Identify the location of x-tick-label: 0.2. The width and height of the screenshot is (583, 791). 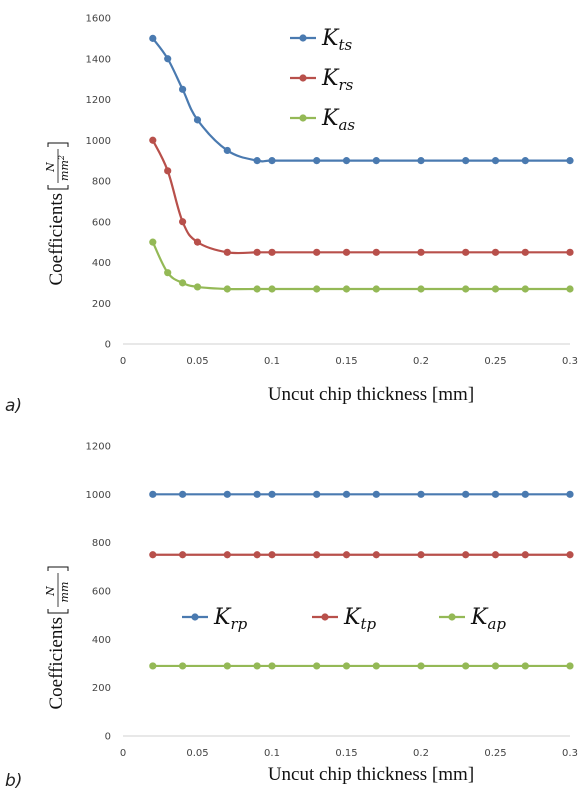
(421, 753).